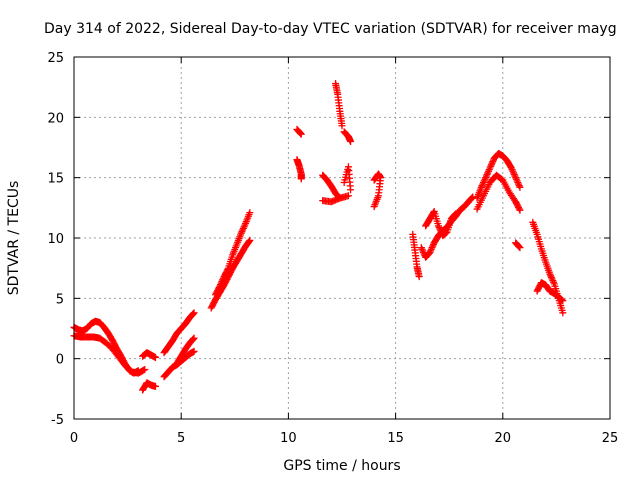 This screenshot has height=480, width=640. I want to click on x-tick-label: 25, so click(610, 438).